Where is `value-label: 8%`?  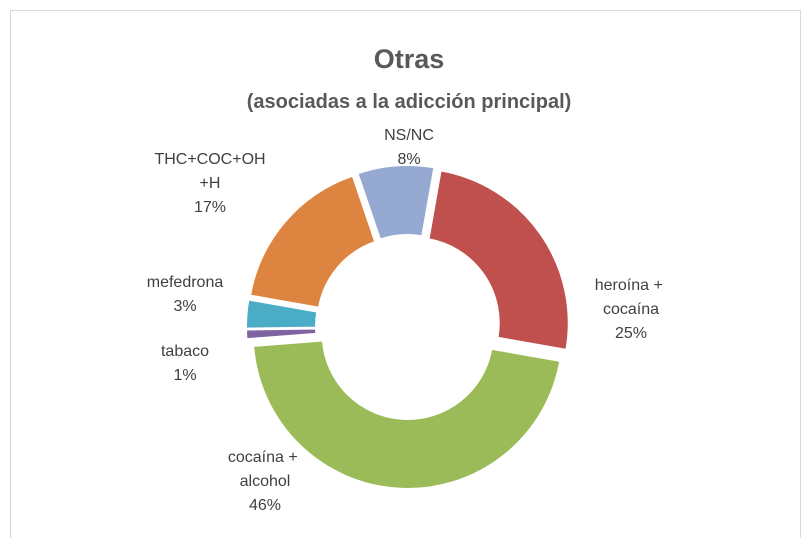 value-label: 8% is located at coordinates (408, 159).